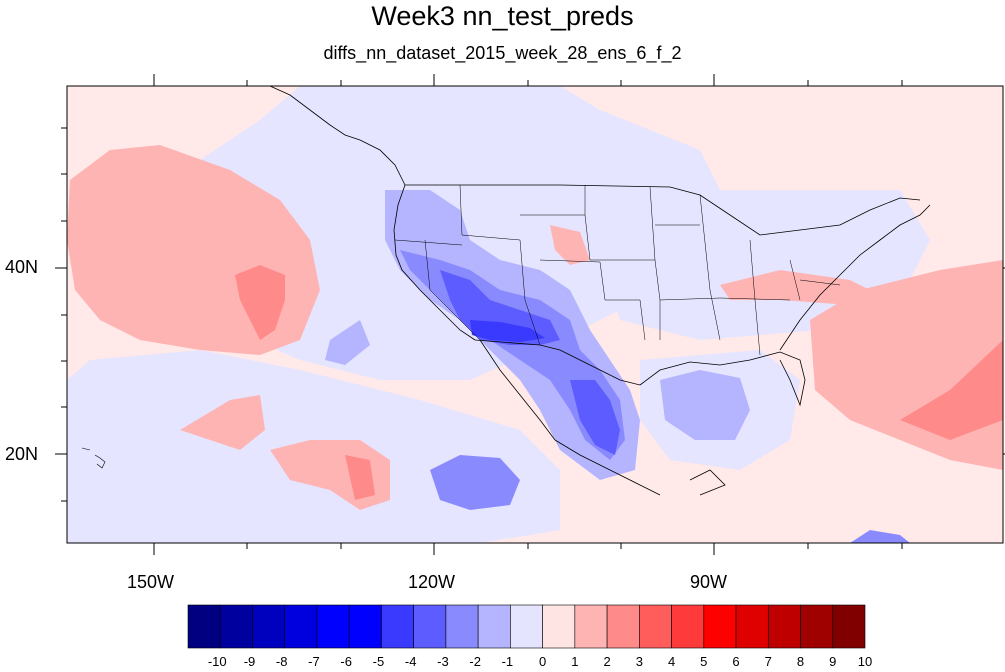 This screenshot has height=672, width=1005. I want to click on colorbar-label: 0, so click(542, 661).